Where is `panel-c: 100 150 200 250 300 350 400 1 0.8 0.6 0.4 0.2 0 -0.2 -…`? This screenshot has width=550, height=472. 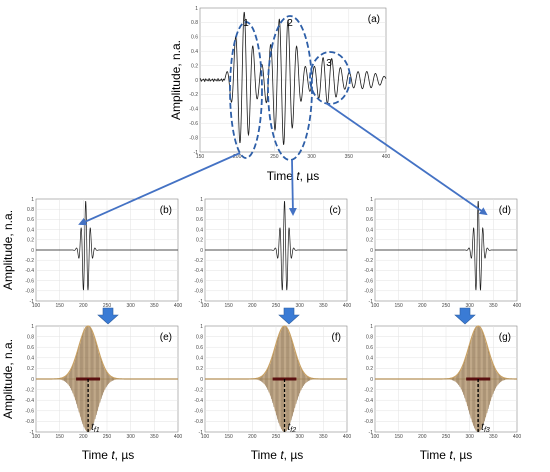 panel-c: 100 150 200 250 300 350 400 1 0.8 0.6 0.4 0.2 0 -0.2 -… is located at coordinates (272, 253).